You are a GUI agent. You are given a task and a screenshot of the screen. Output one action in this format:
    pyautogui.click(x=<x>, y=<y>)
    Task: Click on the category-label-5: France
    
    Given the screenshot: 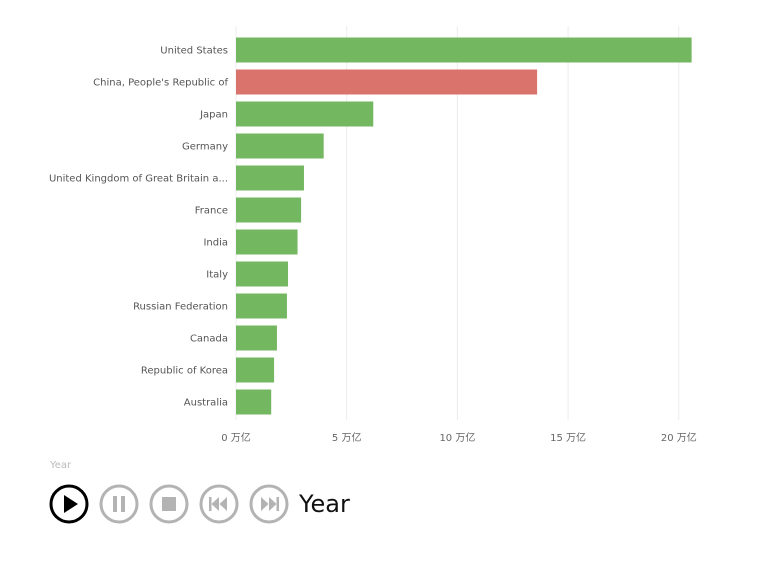 What is the action you would take?
    pyautogui.click(x=211, y=211)
    